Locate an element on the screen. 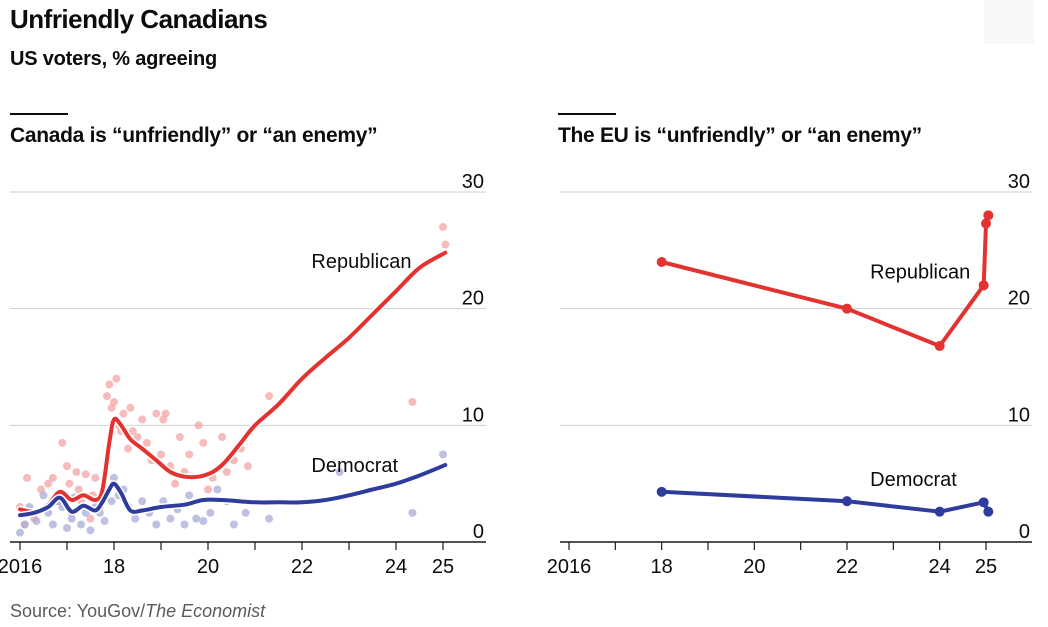  chart-subtitle: US voters, % agreeing is located at coordinates (113, 59).